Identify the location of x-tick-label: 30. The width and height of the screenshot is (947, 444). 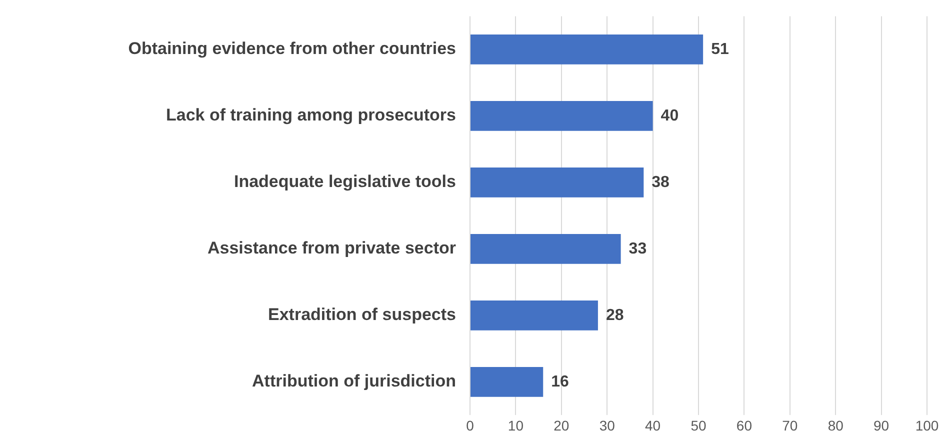
(607, 425).